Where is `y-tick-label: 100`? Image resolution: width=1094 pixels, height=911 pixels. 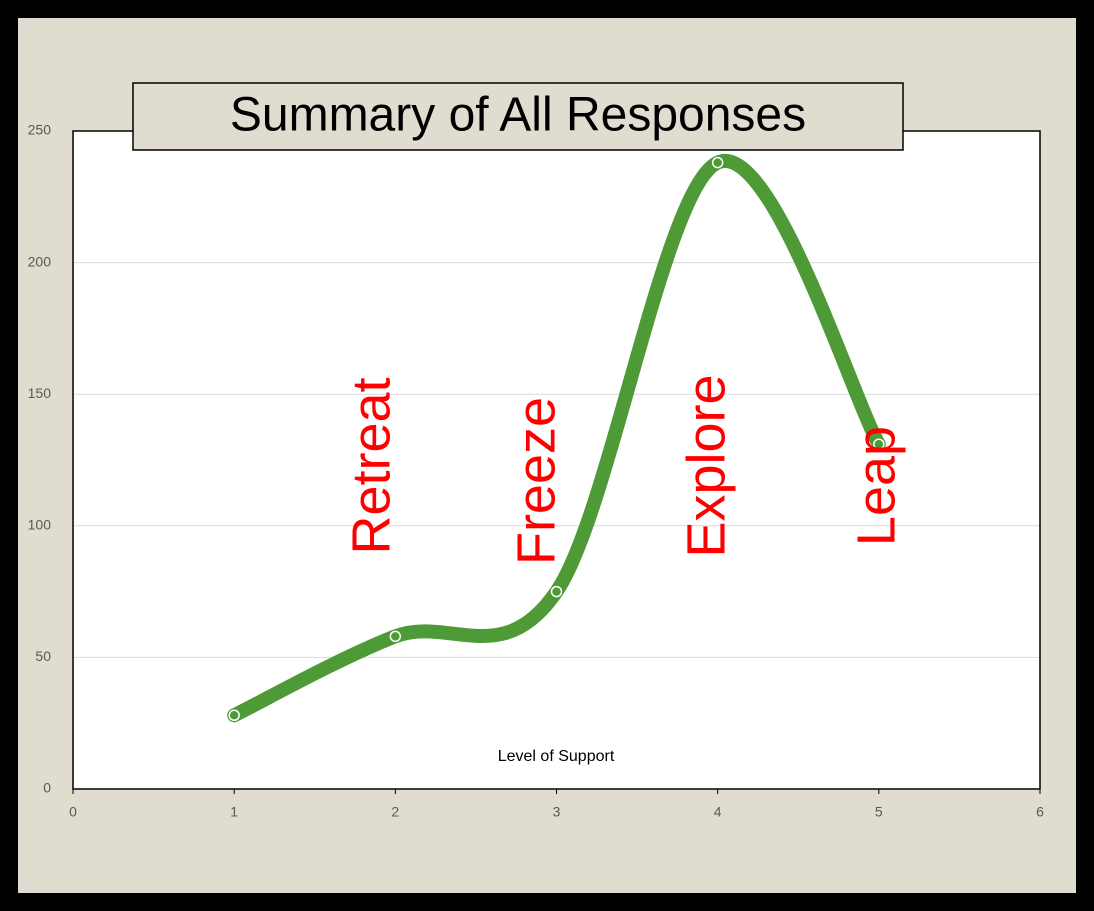 y-tick-label: 100 is located at coordinates (40, 525).